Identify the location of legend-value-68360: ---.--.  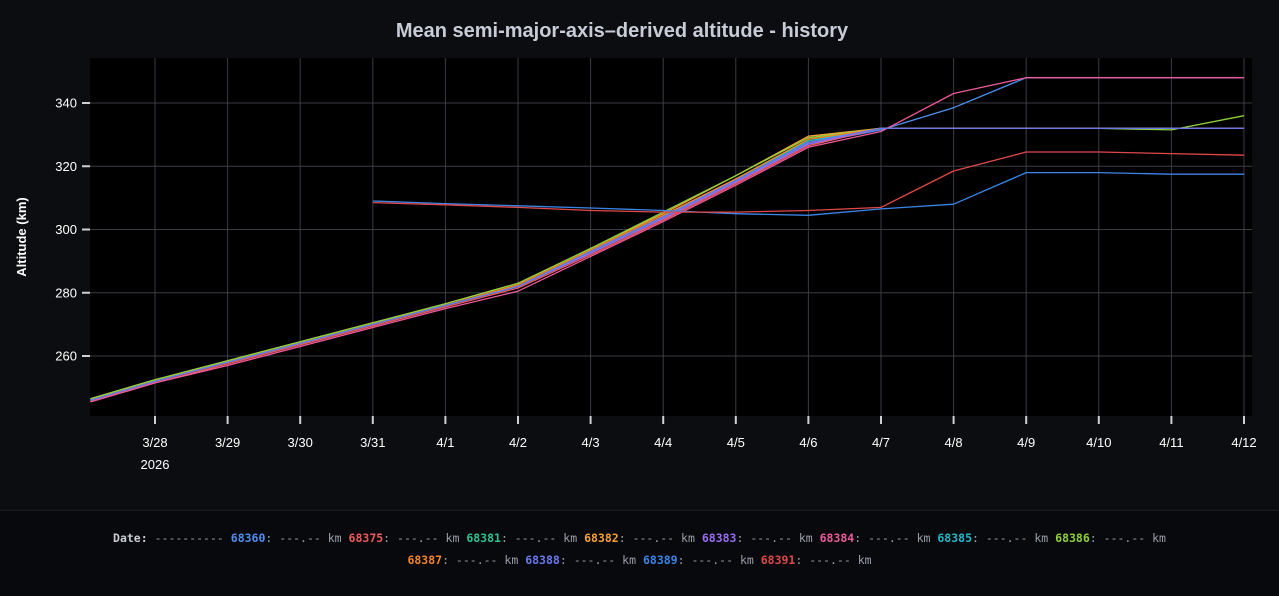
(300, 538).